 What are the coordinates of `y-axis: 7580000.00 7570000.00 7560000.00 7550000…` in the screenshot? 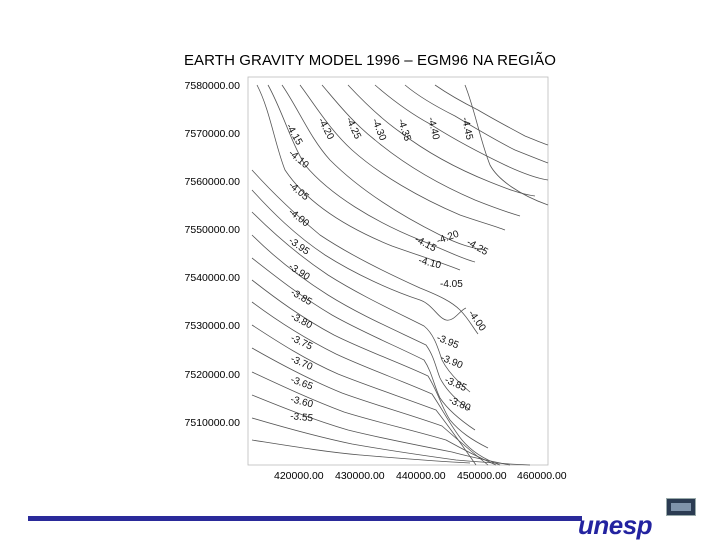 It's located at (213, 254).